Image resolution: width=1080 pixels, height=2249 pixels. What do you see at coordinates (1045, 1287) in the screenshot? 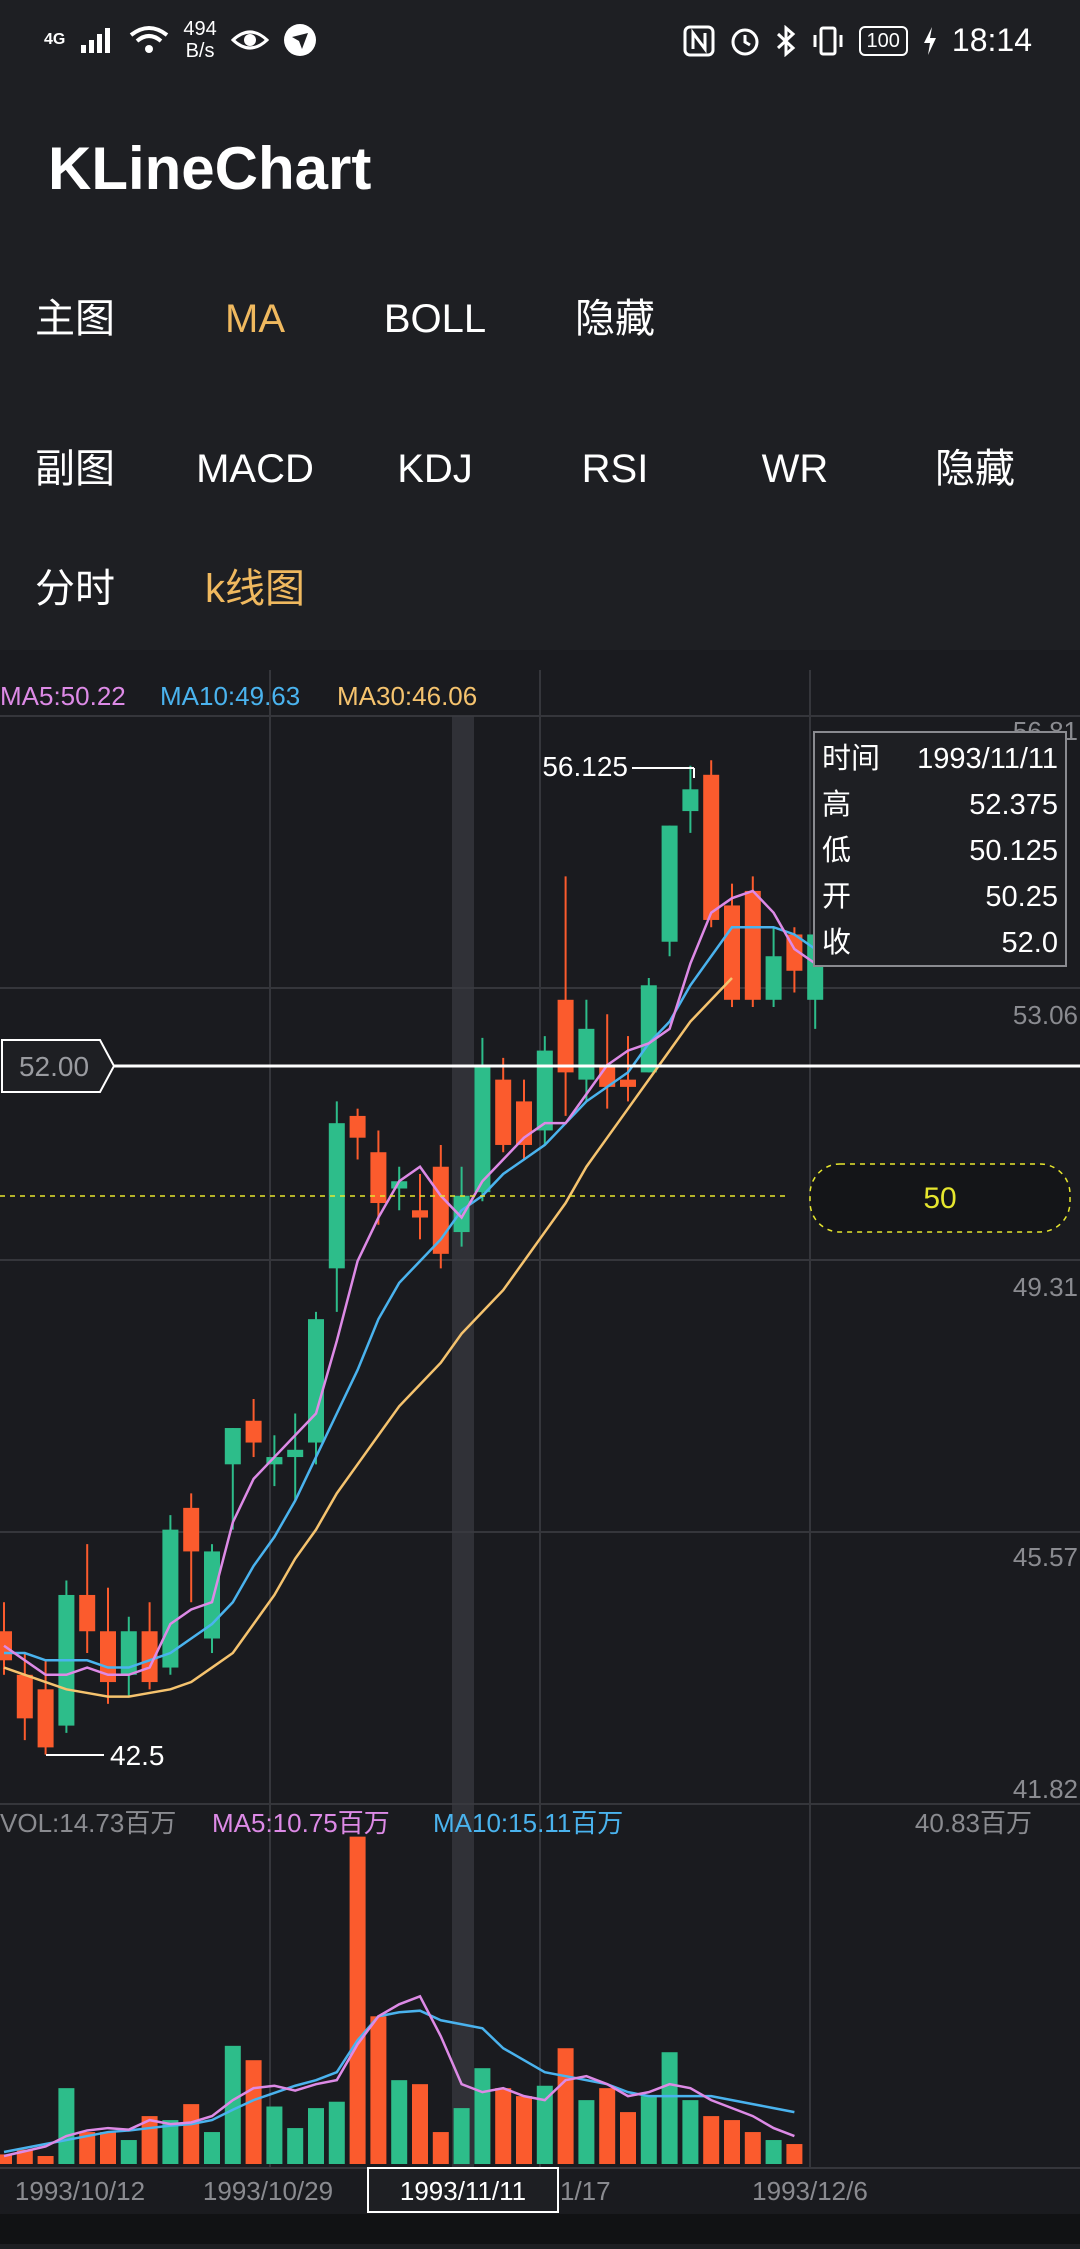
I see `price-axis-label: 49.31` at bounding box center [1045, 1287].